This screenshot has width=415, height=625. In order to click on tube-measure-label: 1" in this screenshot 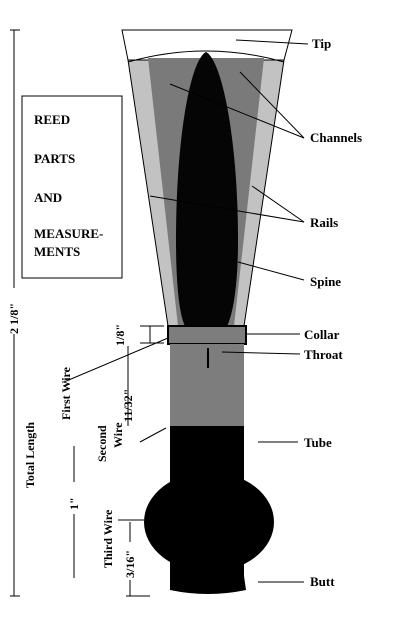, I will do `click(74, 503)`.